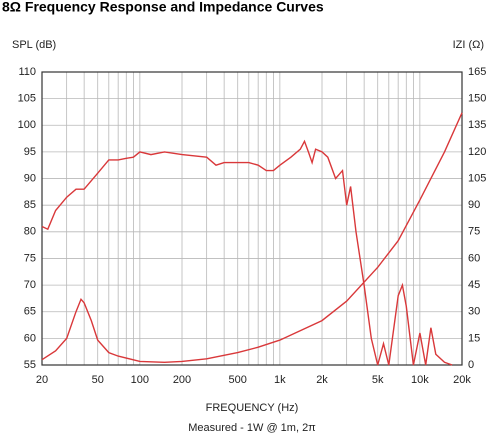  What do you see at coordinates (462, 380) in the screenshot?
I see `x-tick-label: 20k` at bounding box center [462, 380].